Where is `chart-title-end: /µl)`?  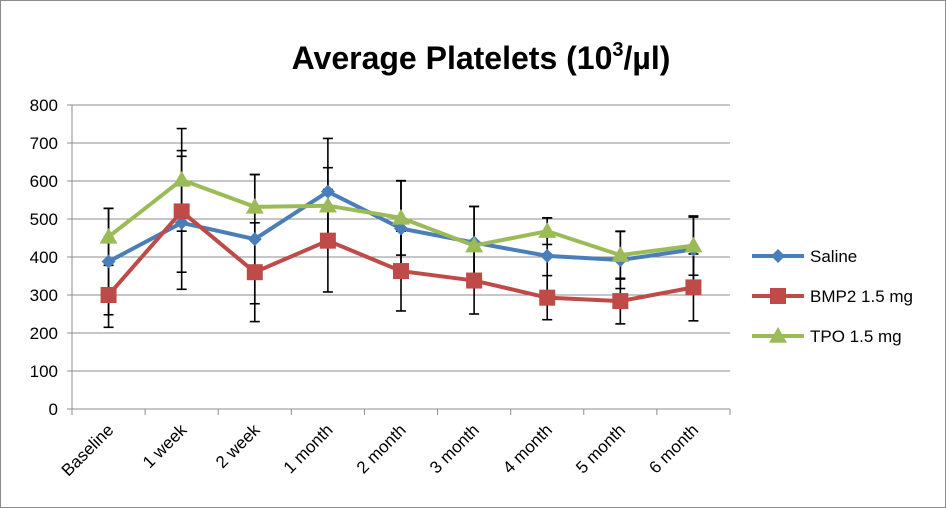 chart-title-end: /µl) is located at coordinates (647, 58).